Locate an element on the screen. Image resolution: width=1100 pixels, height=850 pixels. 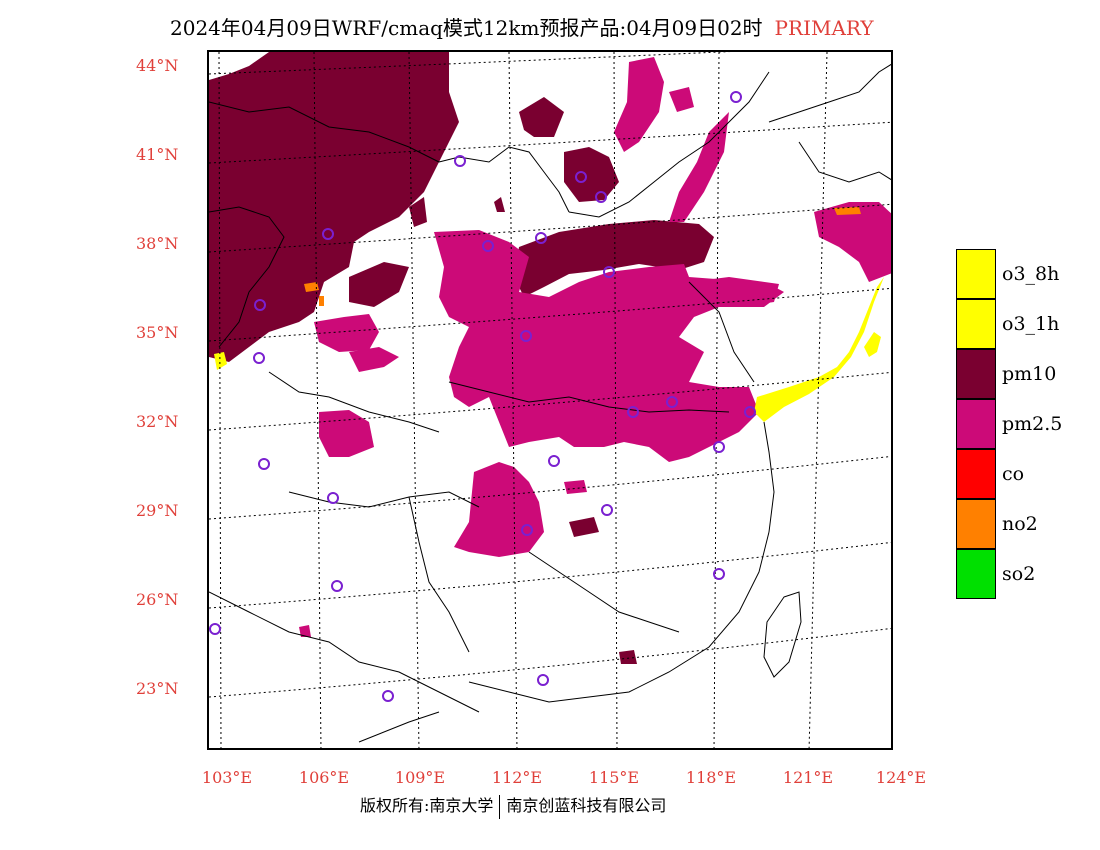
lon-label-115: 115°E is located at coordinates (614, 777).